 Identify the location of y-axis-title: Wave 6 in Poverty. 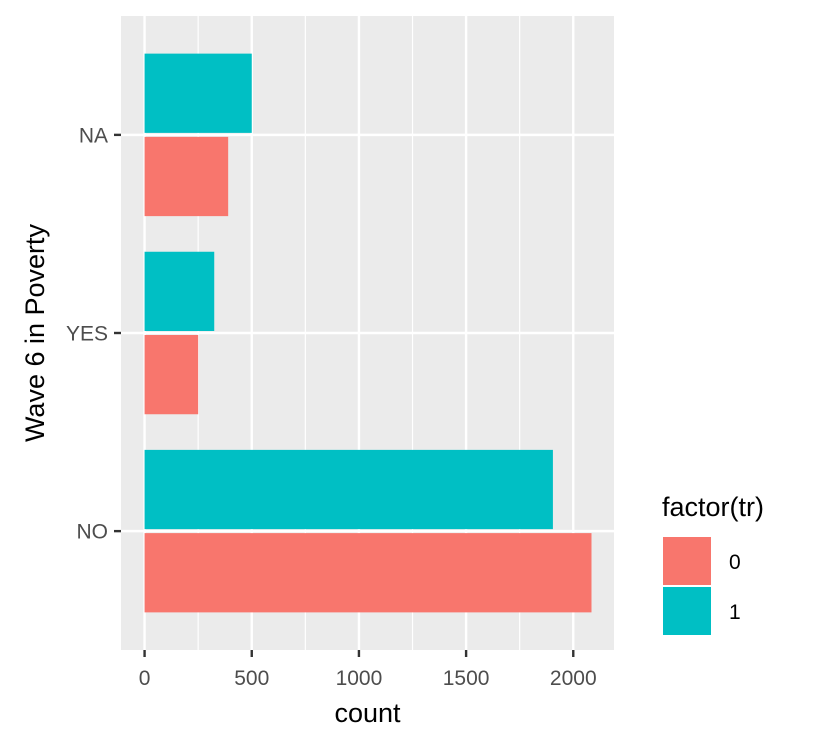
(35, 332).